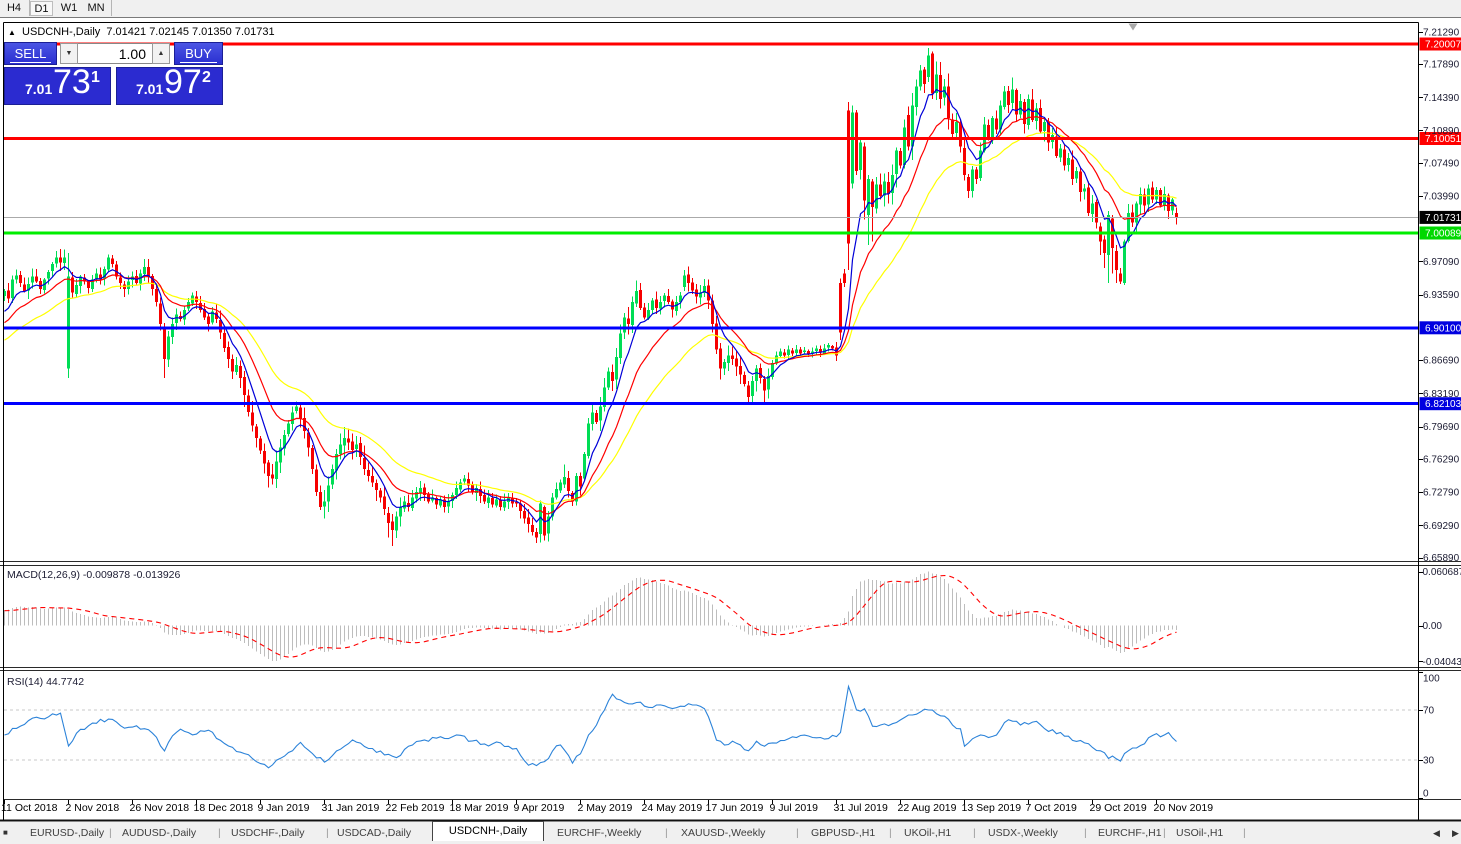  What do you see at coordinates (1441, 427) in the screenshot?
I see `svg-text: 6.79690` at bounding box center [1441, 427].